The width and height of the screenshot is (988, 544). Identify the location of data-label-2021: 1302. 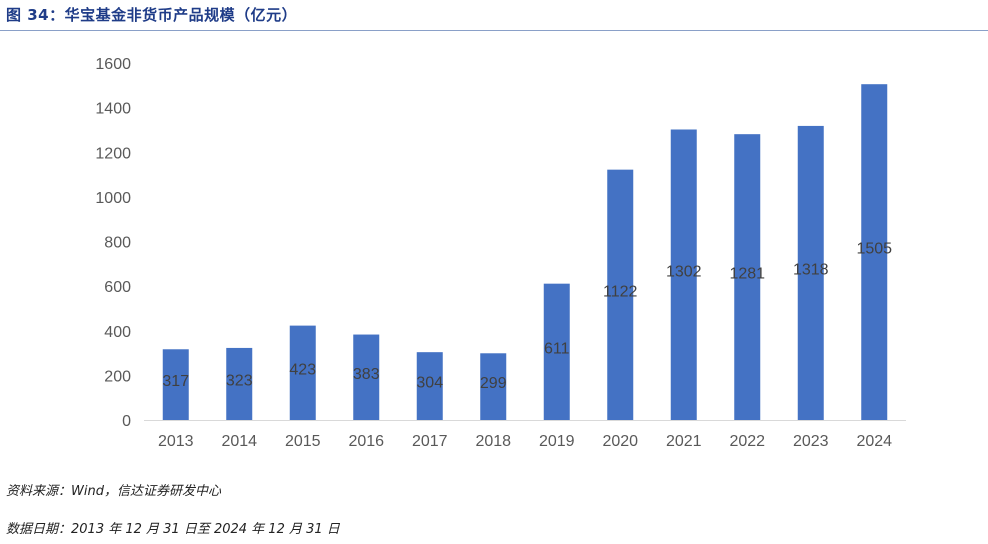
(684, 271).